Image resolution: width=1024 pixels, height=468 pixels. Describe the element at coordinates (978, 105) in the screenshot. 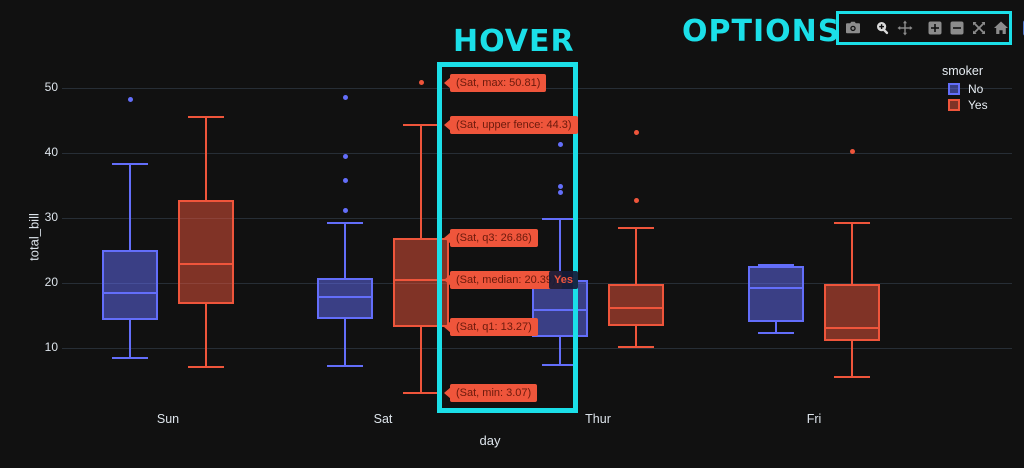

I see `legend-item-label: Yes` at that location.